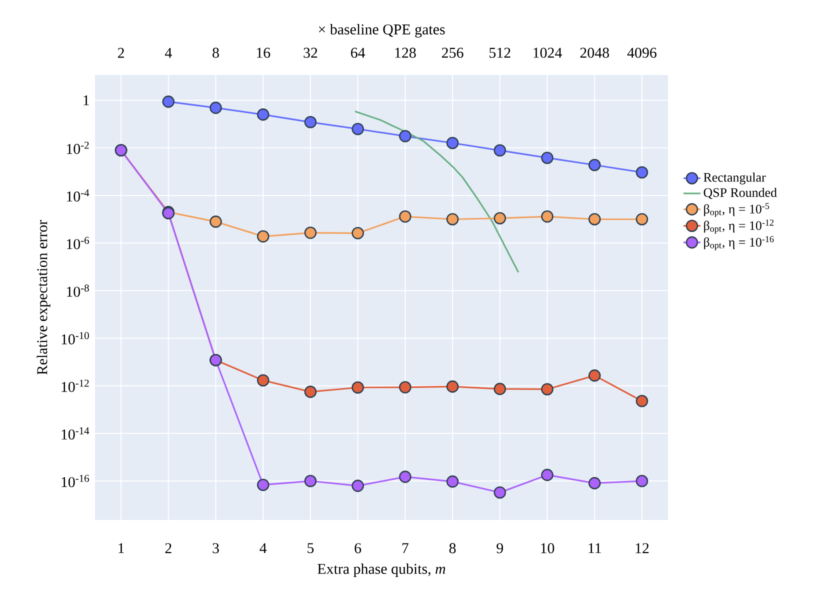  Describe the element at coordinates (86, 100) in the screenshot. I see `y-tick-label: 1` at that location.